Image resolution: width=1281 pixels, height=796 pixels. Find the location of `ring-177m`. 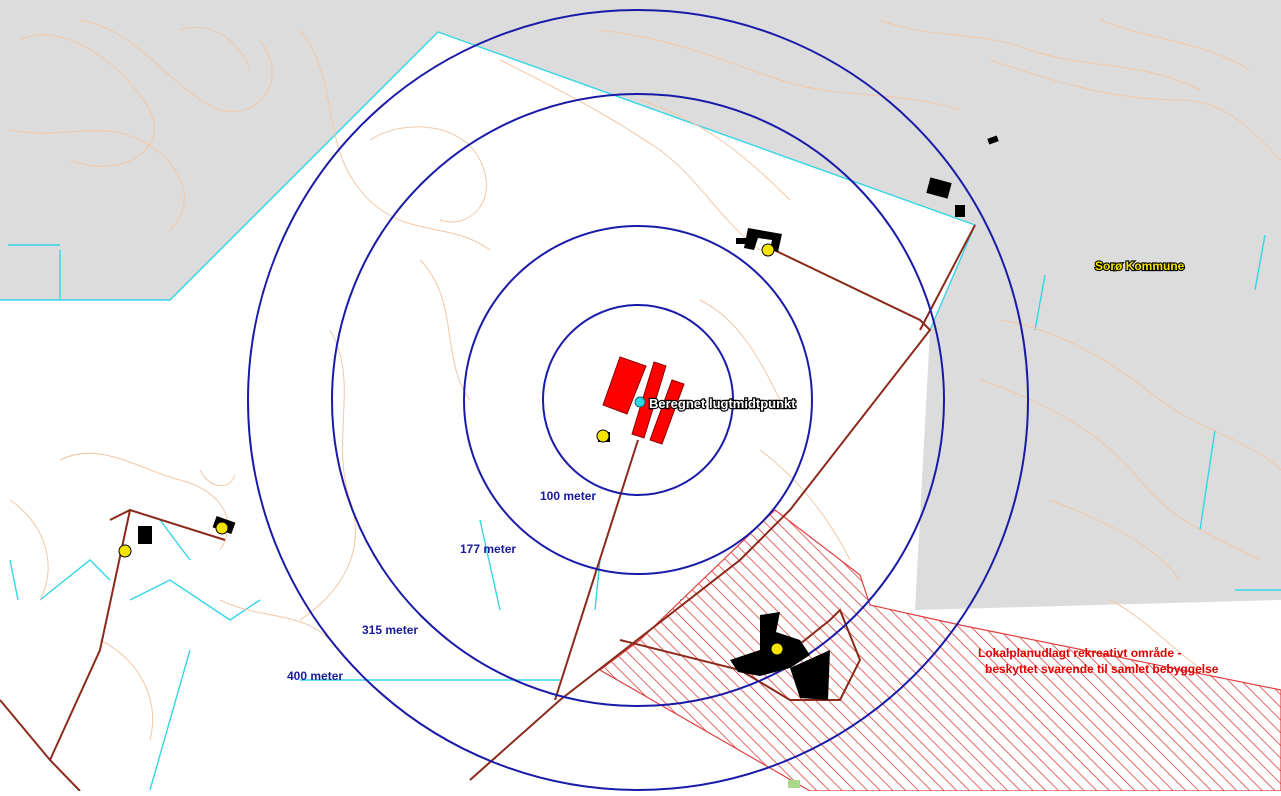

ring-177m is located at coordinates (638, 400).